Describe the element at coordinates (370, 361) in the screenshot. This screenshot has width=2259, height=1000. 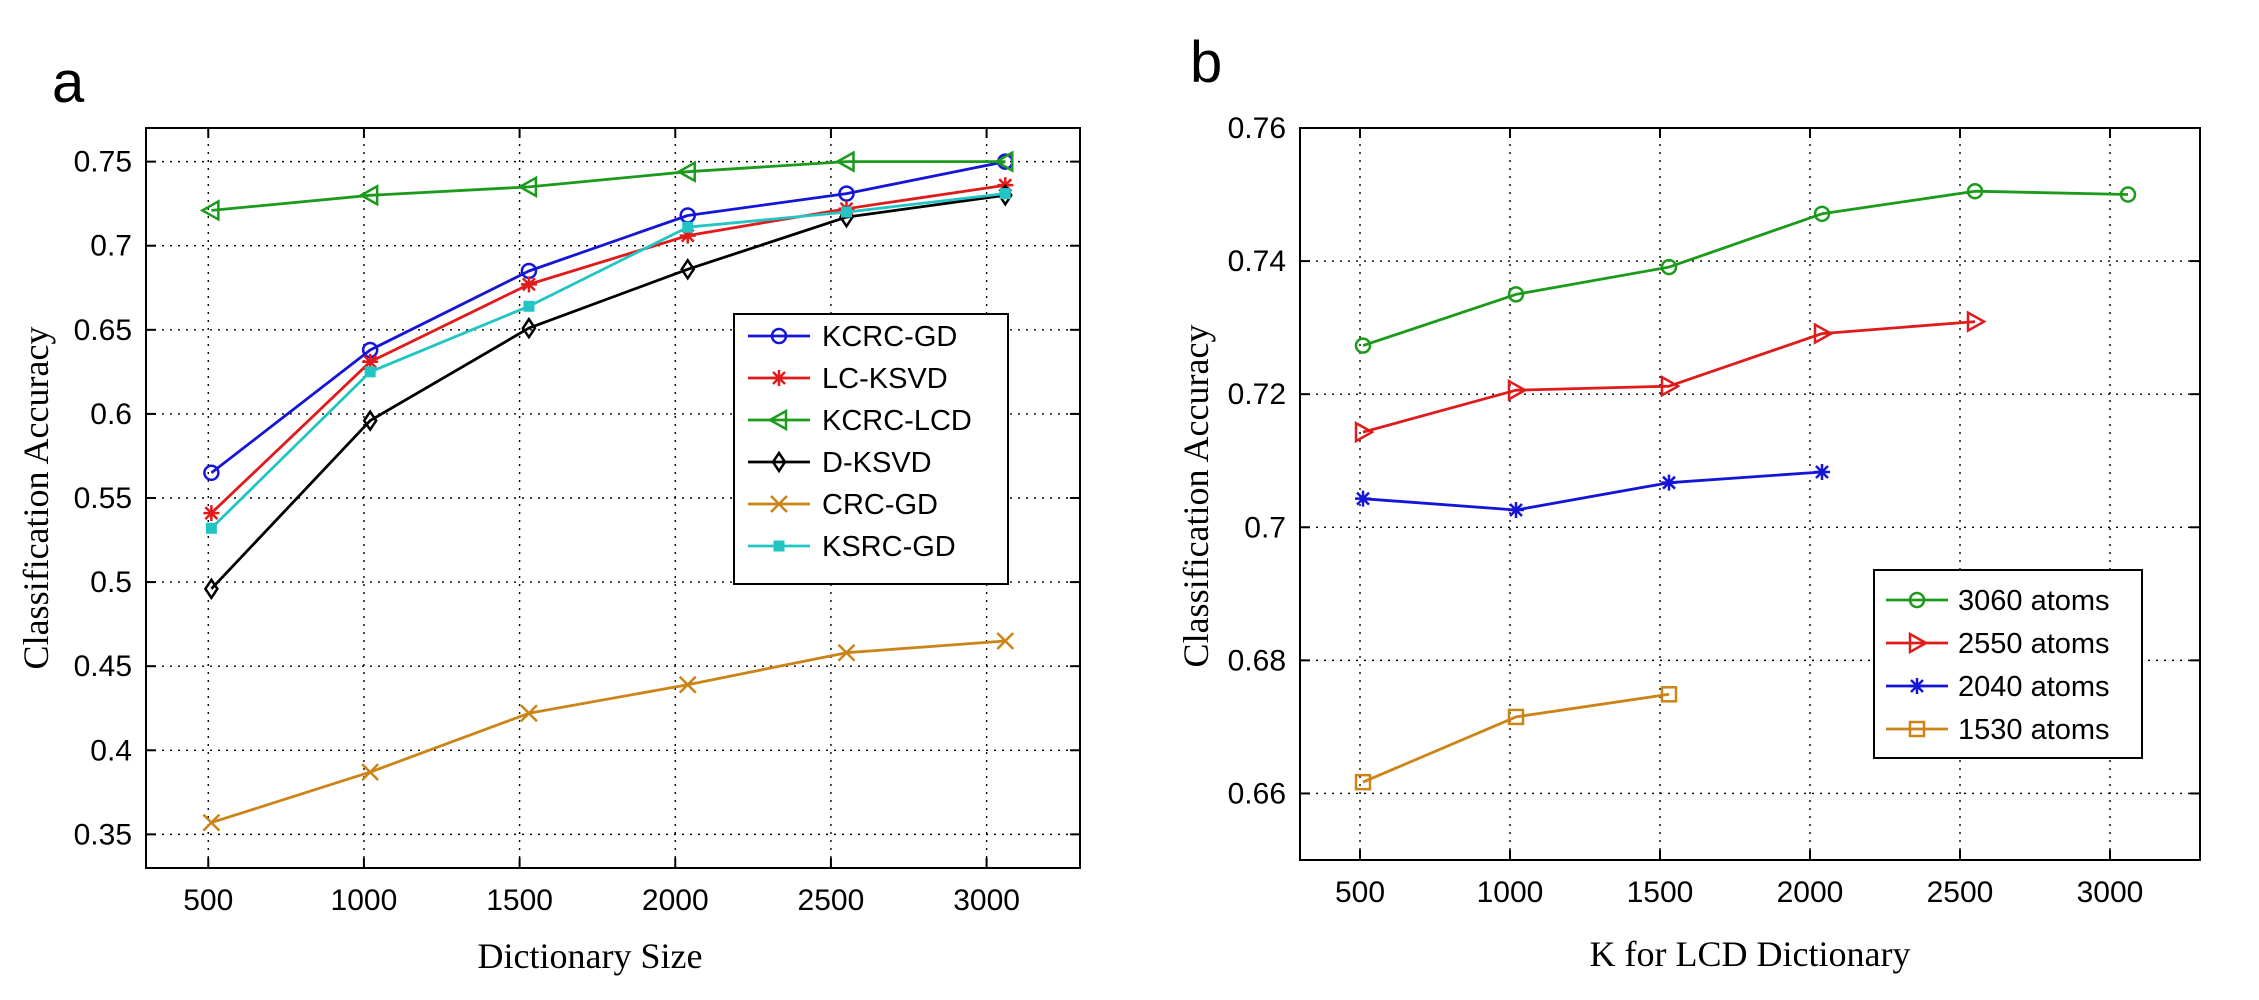
I see `panel-a-series-lc-ksvd-point` at that location.